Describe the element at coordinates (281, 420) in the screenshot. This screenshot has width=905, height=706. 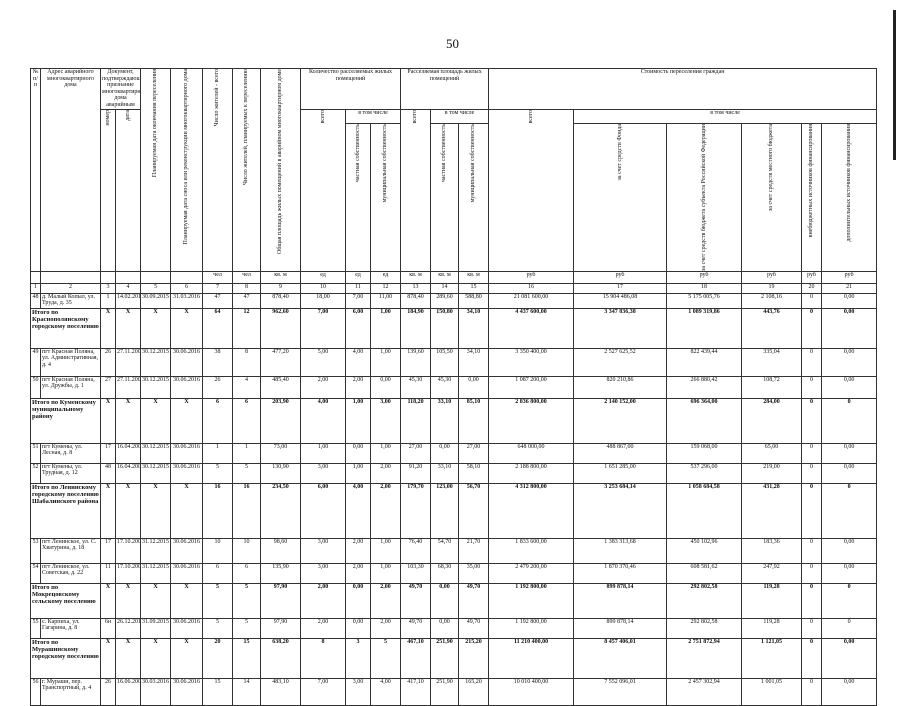
I see `table-cell: 203,90` at that location.